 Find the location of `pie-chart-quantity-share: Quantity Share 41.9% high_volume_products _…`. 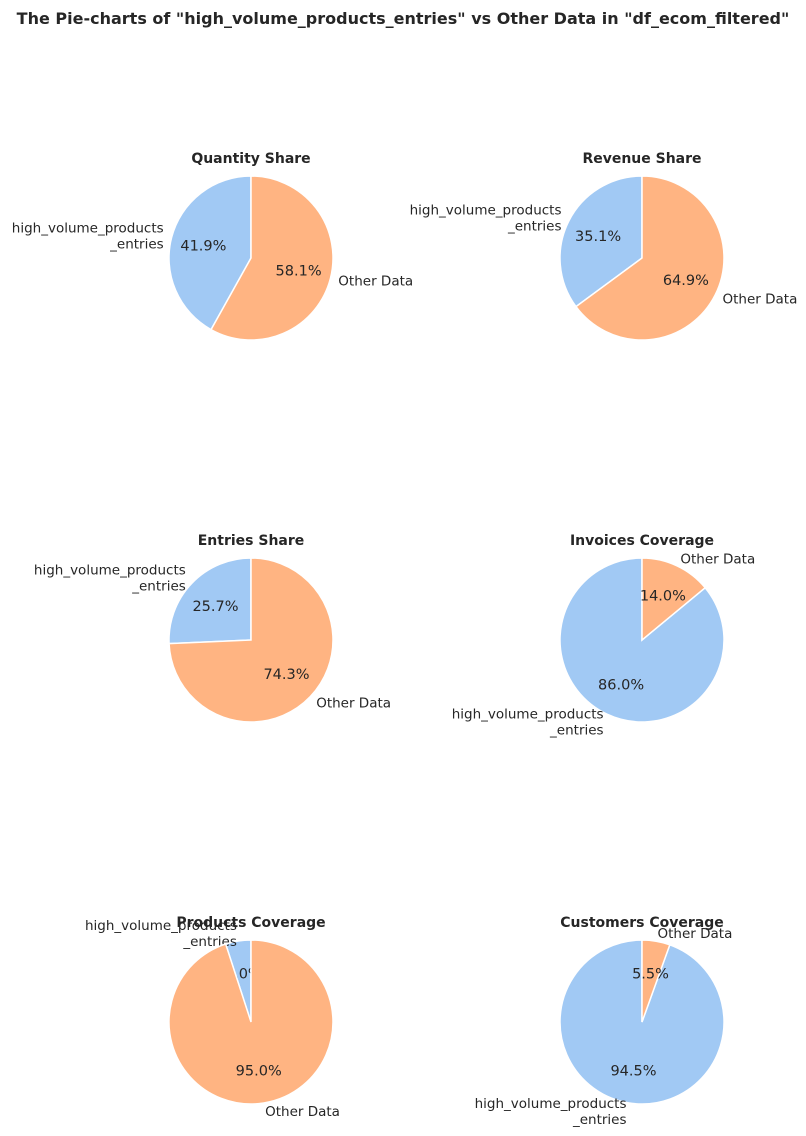

pie-chart-quantity-share: Quantity Share 41.9% high_volume_products _… is located at coordinates (212, 246).